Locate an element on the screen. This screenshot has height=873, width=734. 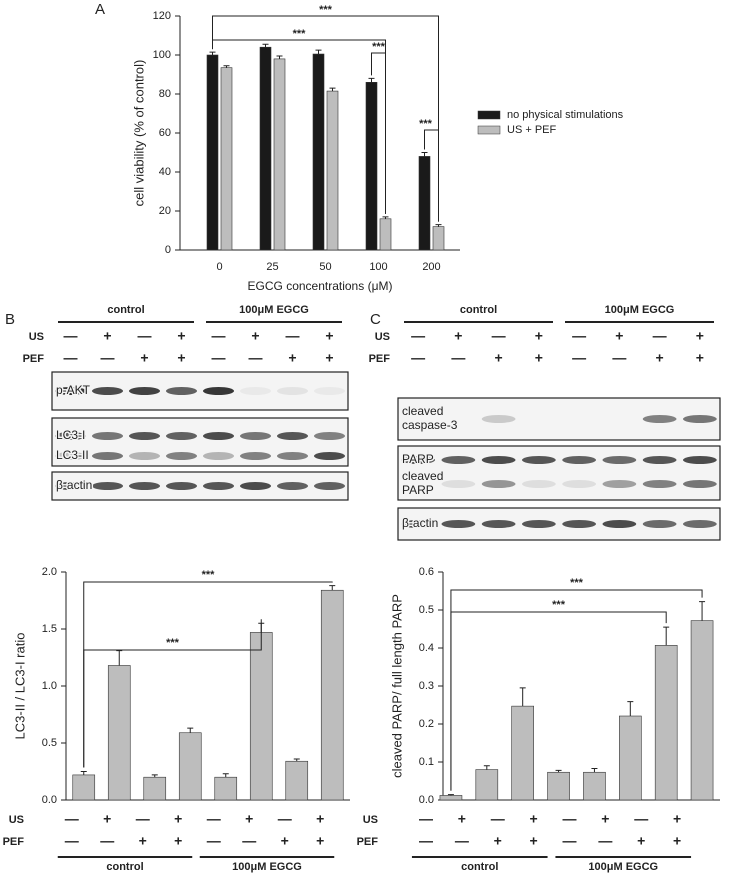
band-label: cleaved is located at coordinates (422, 476).